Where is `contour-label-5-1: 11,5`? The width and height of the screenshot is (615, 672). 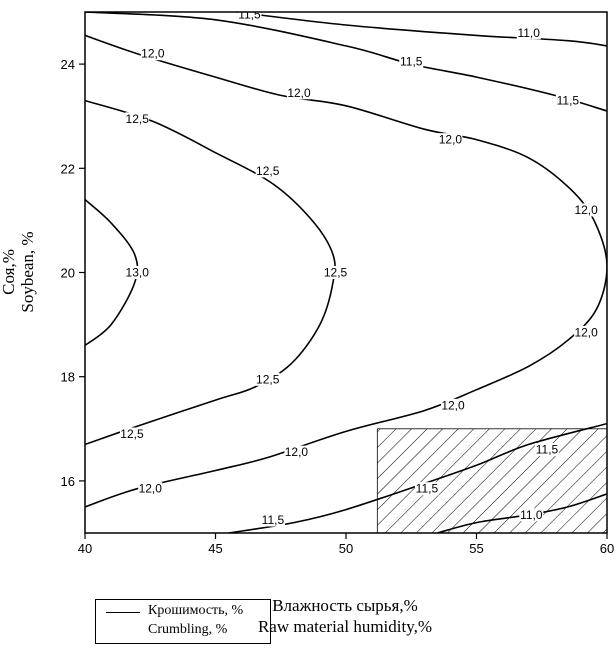
contour-label-5-1: 11,5 is located at coordinates (427, 489).